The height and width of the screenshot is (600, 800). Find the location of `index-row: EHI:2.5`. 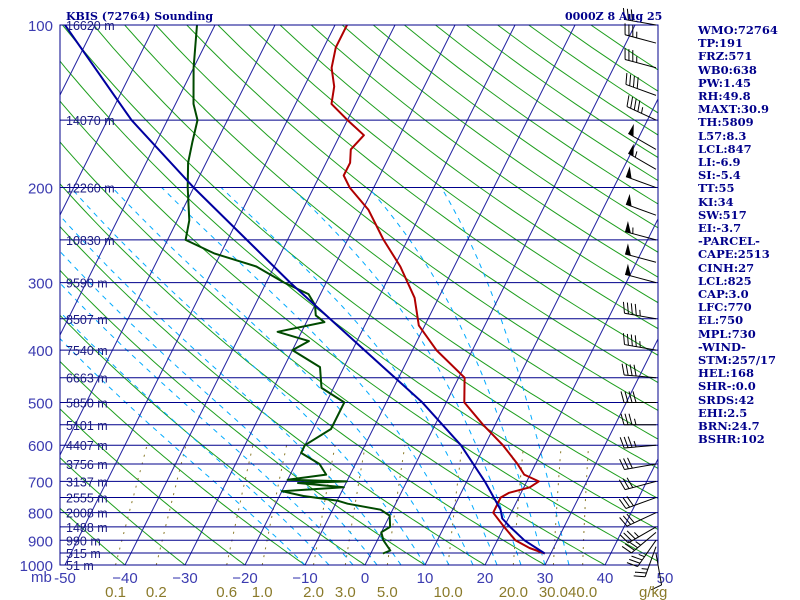

index-row: EHI:2.5 is located at coordinates (723, 412).